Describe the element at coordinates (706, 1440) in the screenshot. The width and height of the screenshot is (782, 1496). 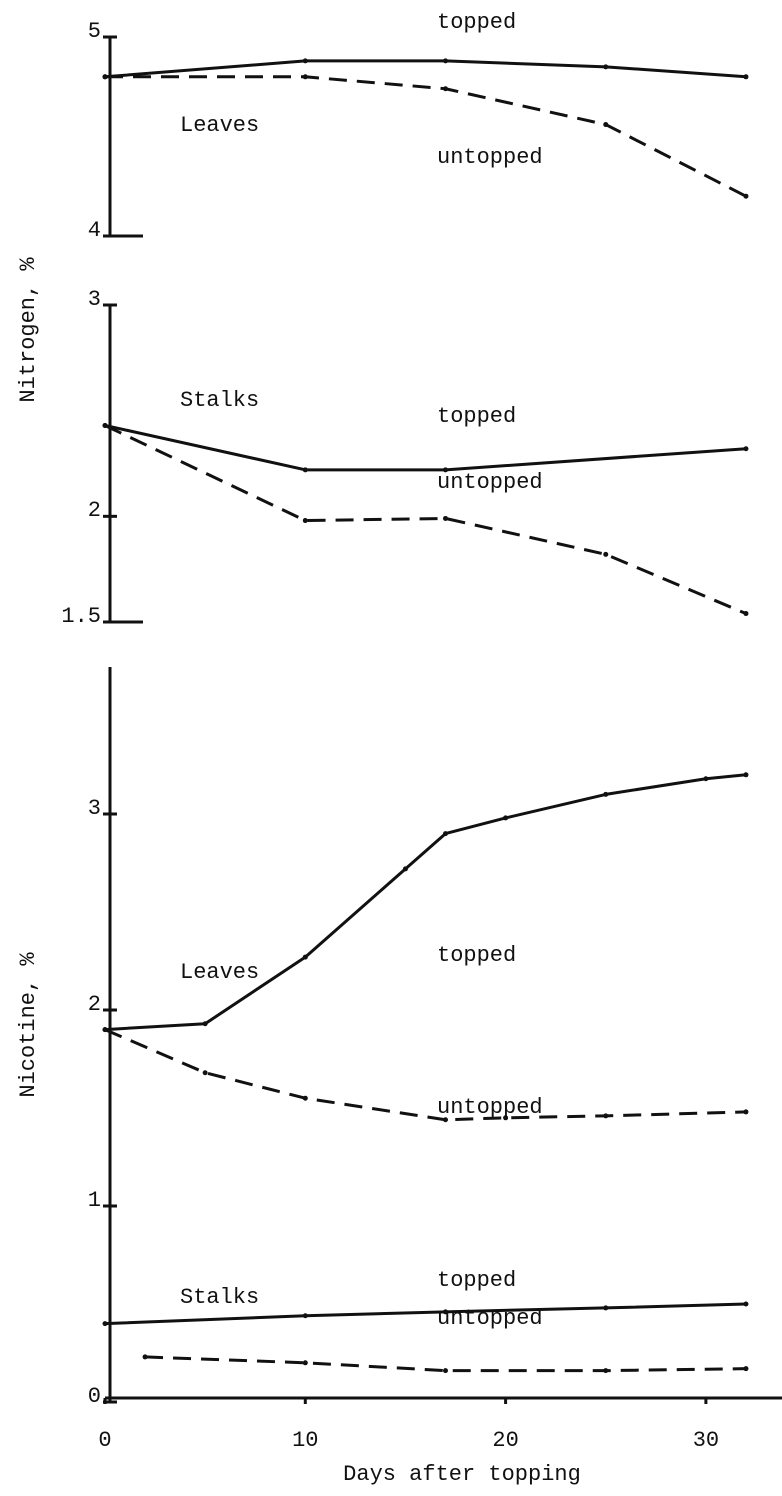
I see `x-tick-label: 30` at that location.